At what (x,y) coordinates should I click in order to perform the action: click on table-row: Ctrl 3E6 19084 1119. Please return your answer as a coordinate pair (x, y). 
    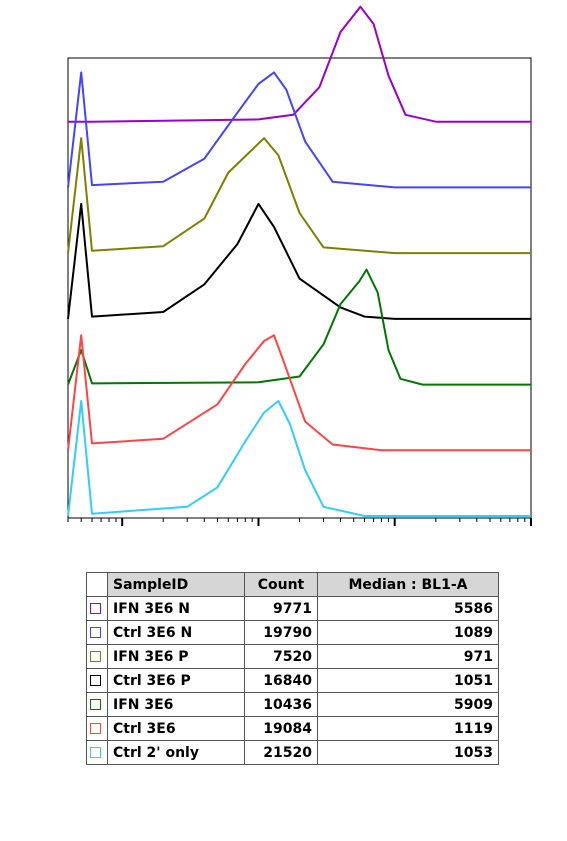
    Looking at the image, I should click on (292, 728).